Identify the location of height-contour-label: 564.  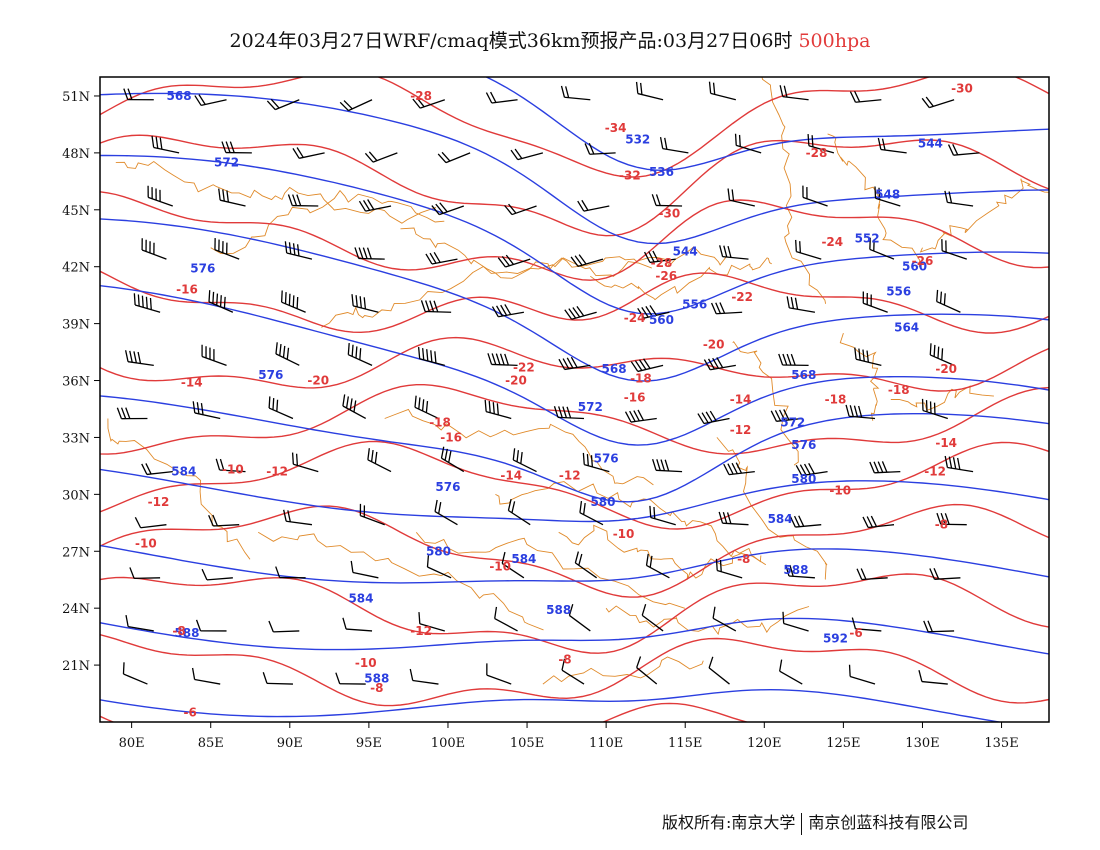
(906, 327).